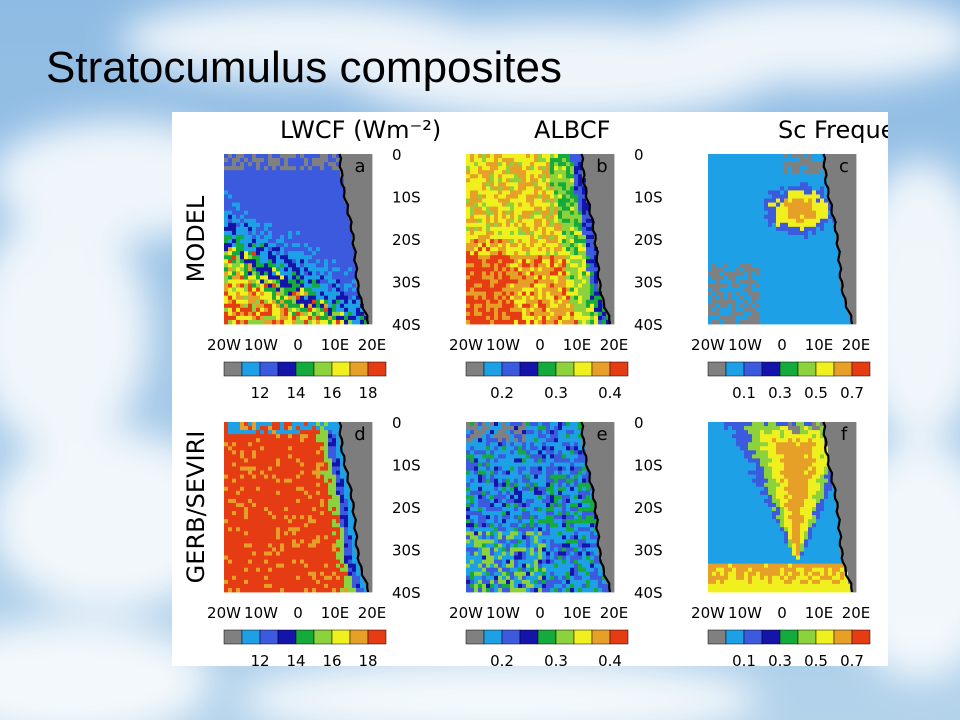 This screenshot has width=960, height=720. Describe the element at coordinates (782, 507) in the screenshot. I see `panel-f-field` at that location.